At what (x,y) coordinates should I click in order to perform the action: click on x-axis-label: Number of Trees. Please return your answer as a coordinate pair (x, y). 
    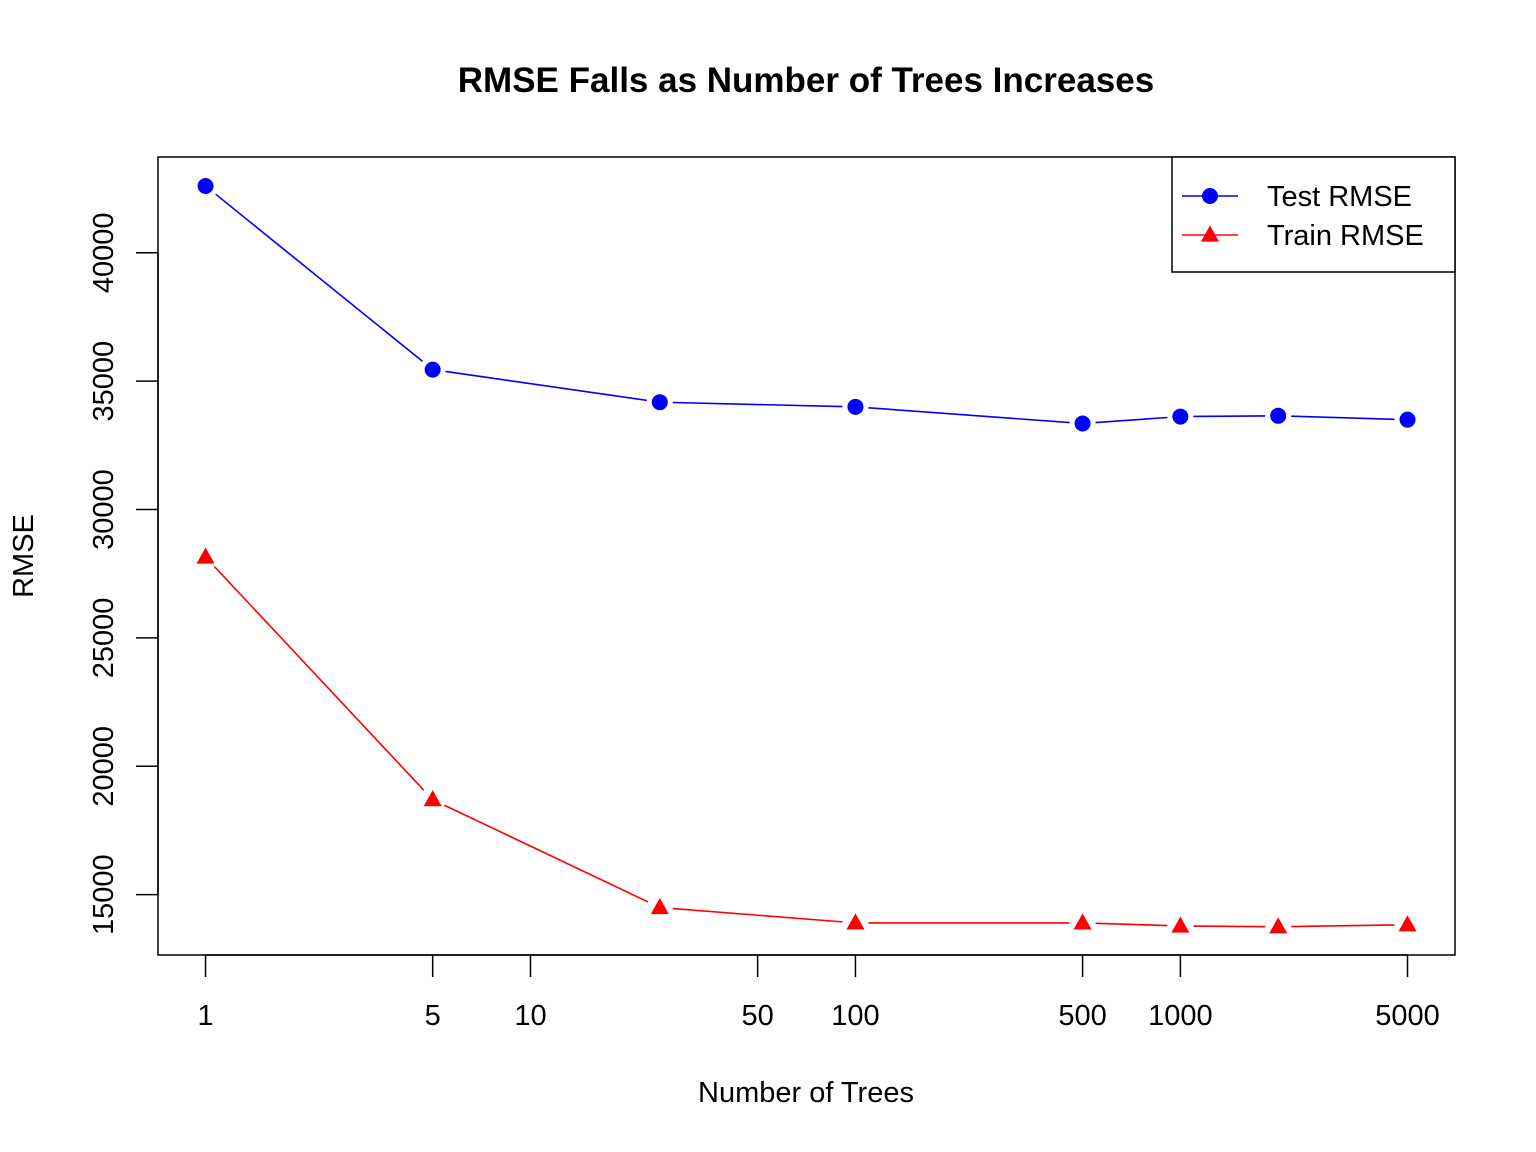
    Looking at the image, I should click on (806, 1093).